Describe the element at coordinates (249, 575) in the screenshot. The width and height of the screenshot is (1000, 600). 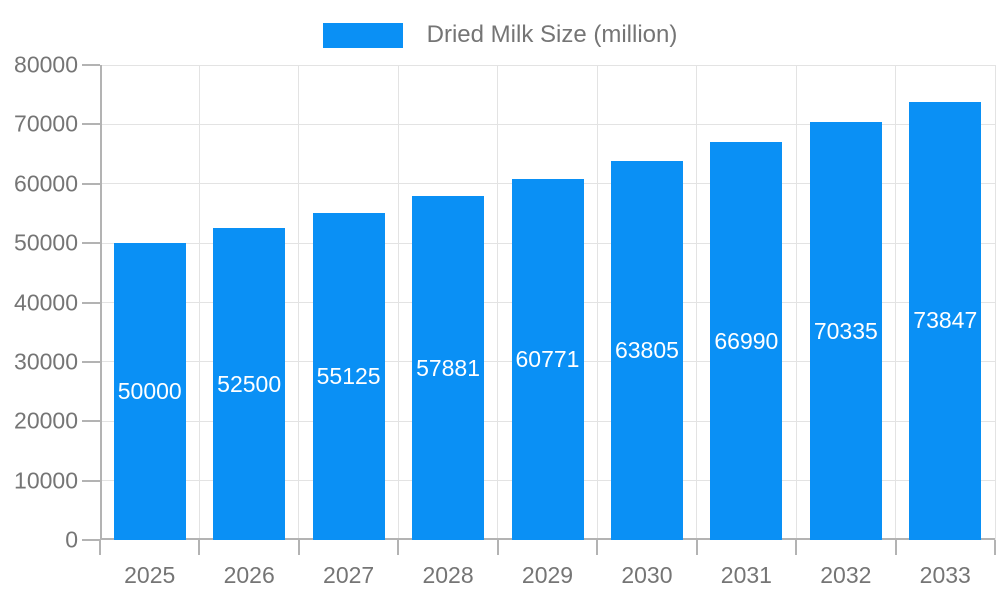
I see `x-tick-label: 2026` at that location.